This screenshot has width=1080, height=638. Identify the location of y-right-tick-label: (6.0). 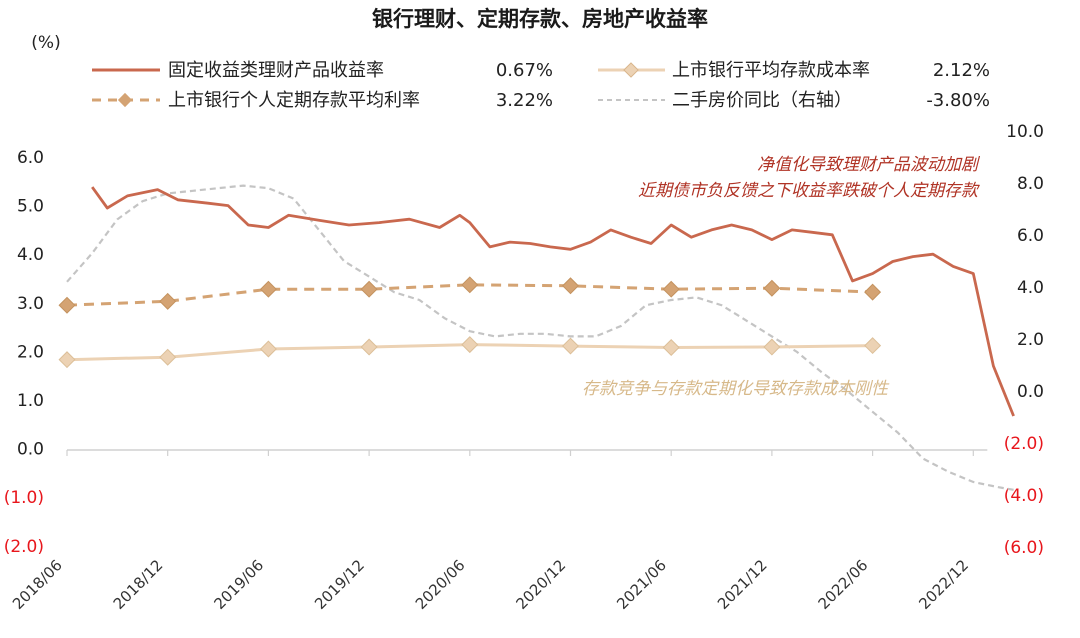
(1024, 548).